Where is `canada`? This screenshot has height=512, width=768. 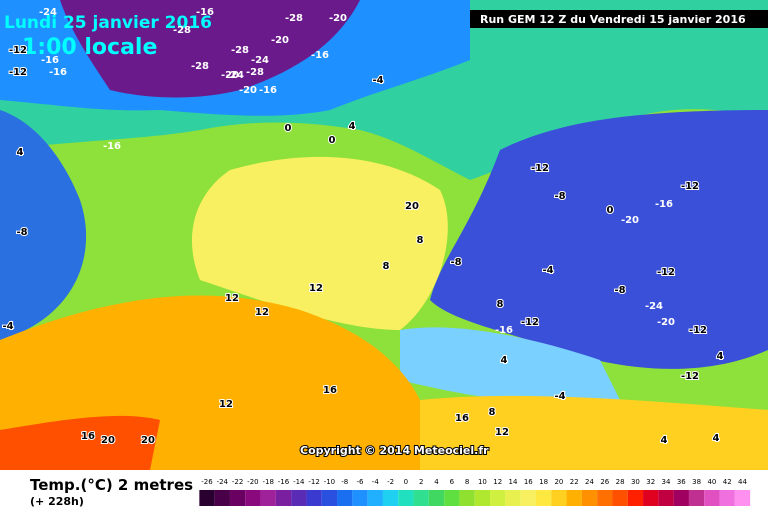
canada is located at coordinates (43, 225).